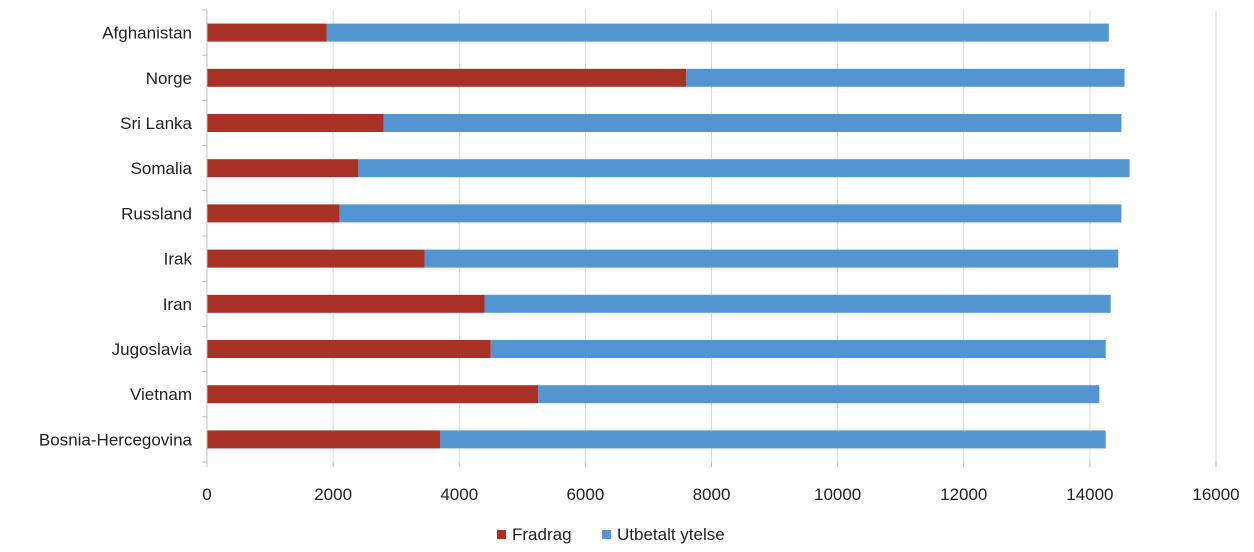 The height and width of the screenshot is (552, 1254). Describe the element at coordinates (206, 494) in the screenshot. I see `x-tick-label: 0` at that location.